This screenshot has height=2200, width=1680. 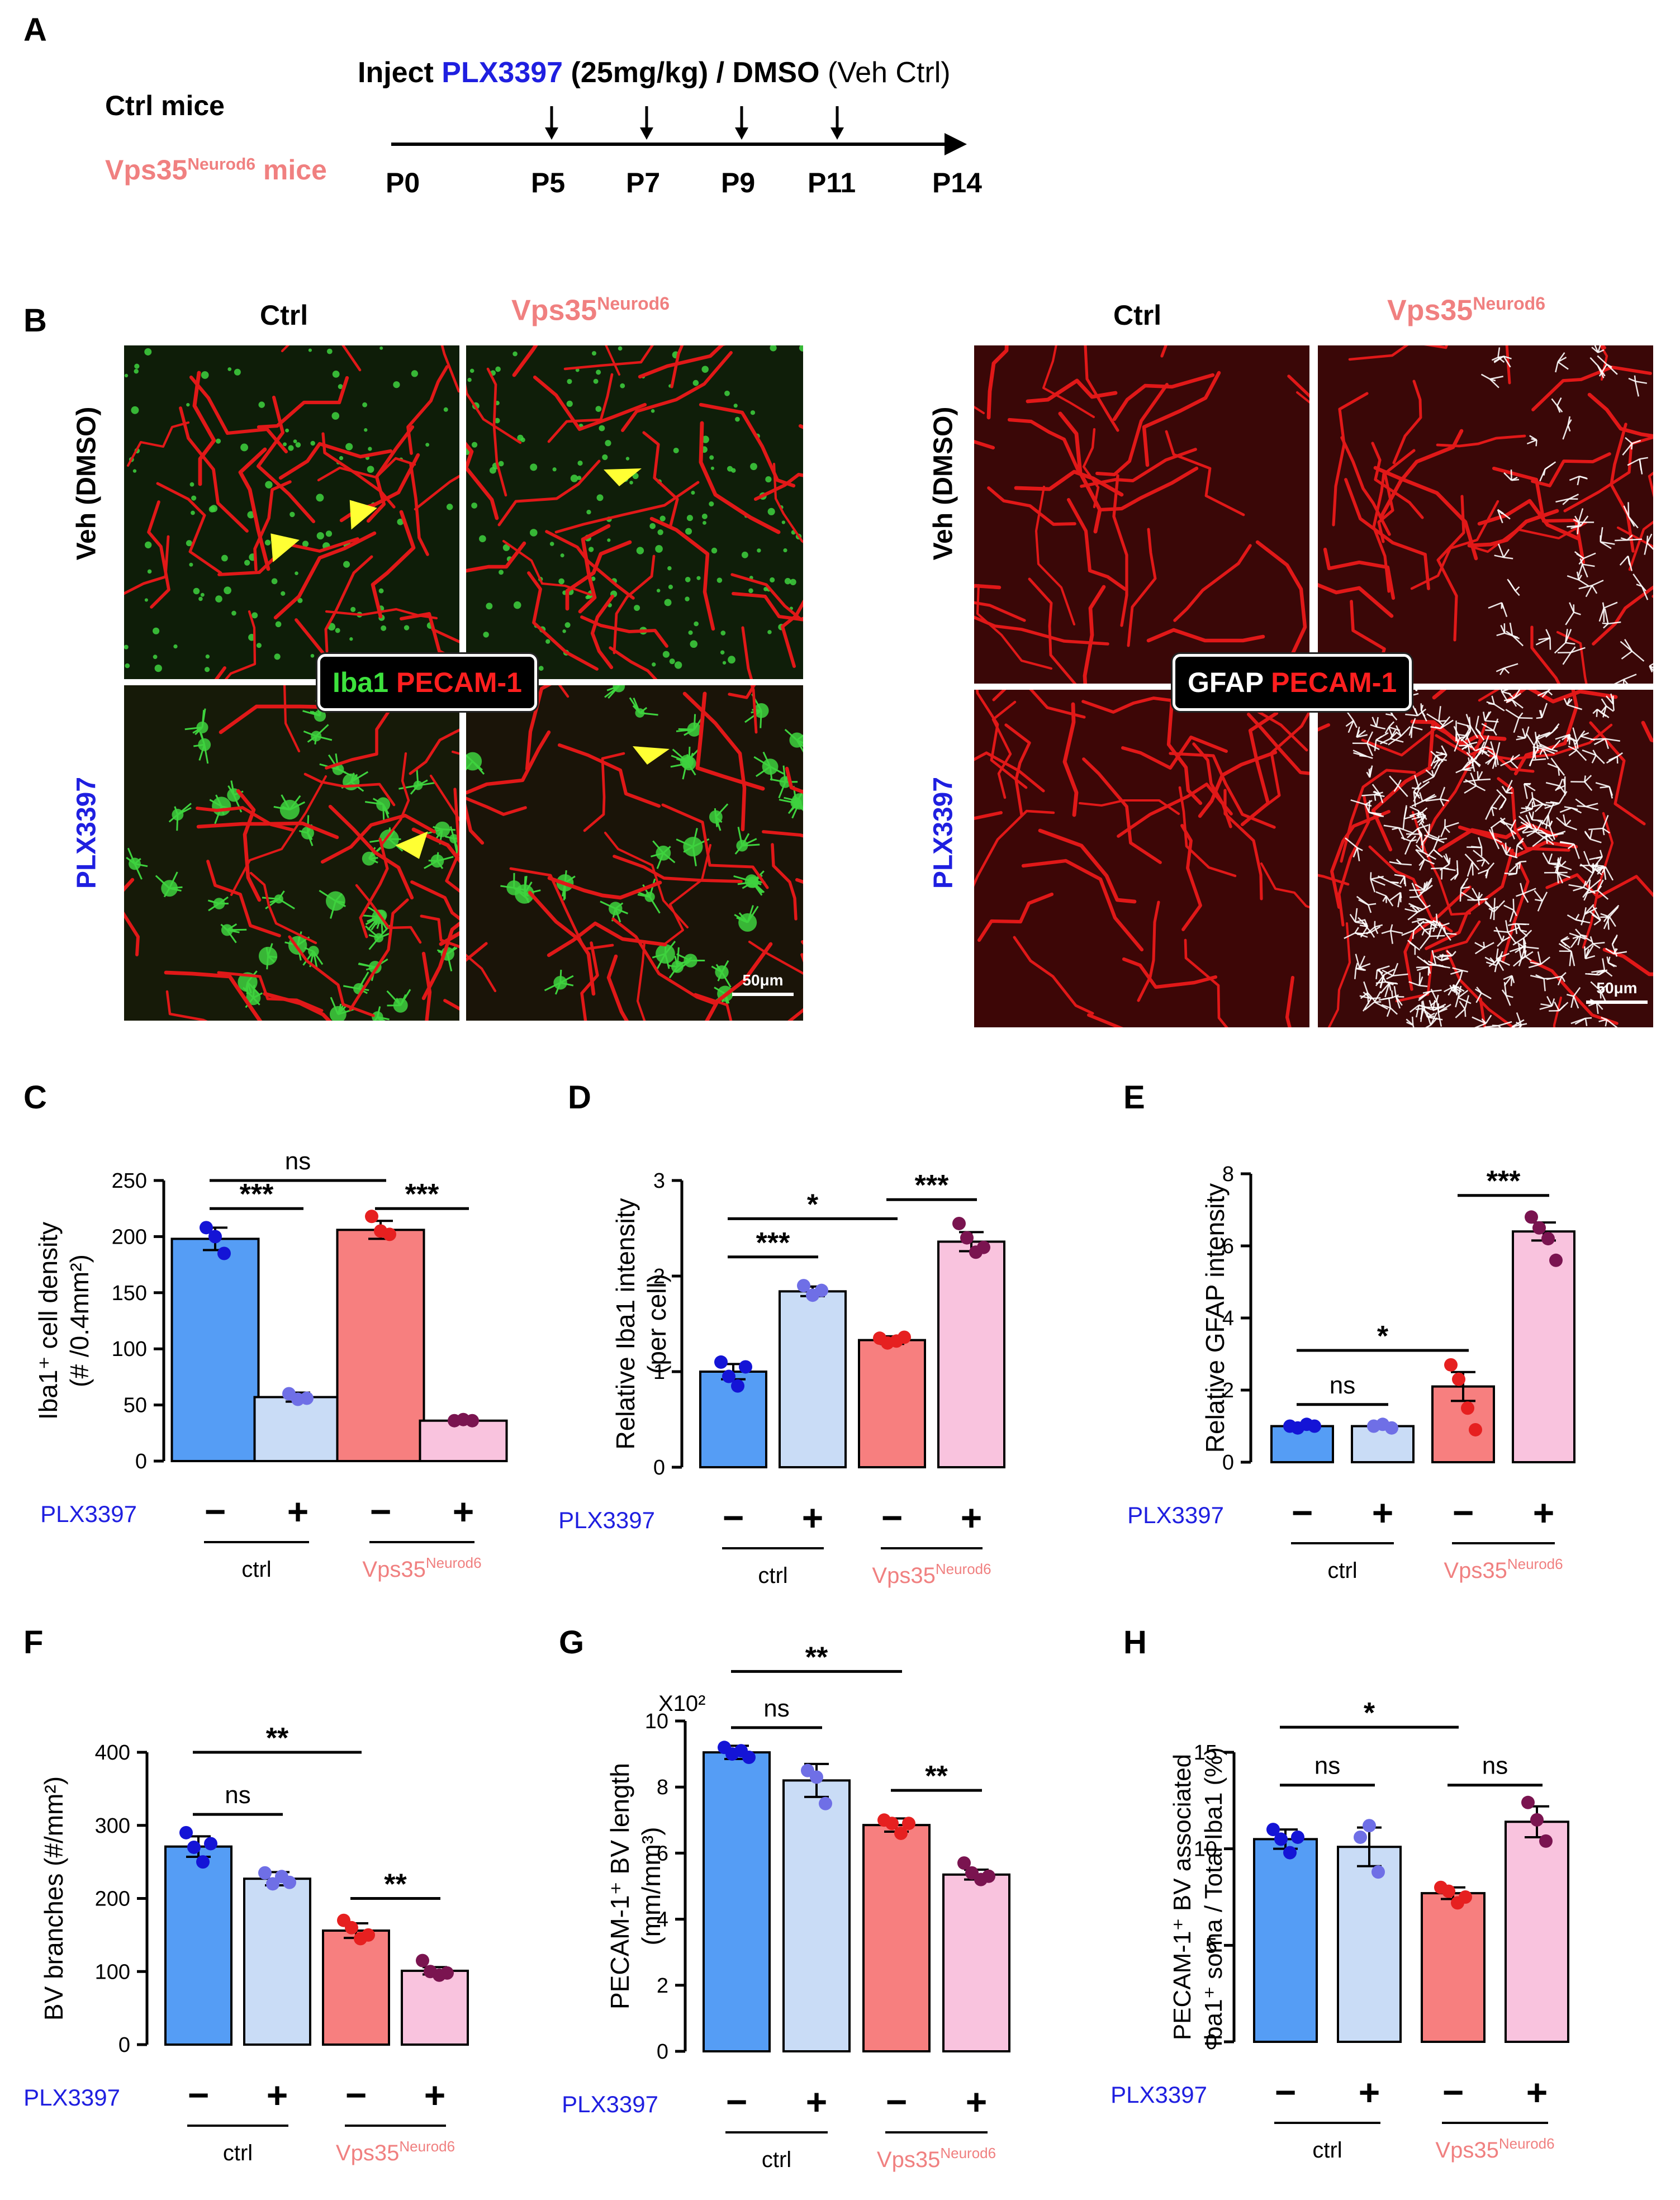 What do you see at coordinates (361, 682) in the screenshot?
I see `legend-iba1: Iba1` at bounding box center [361, 682].